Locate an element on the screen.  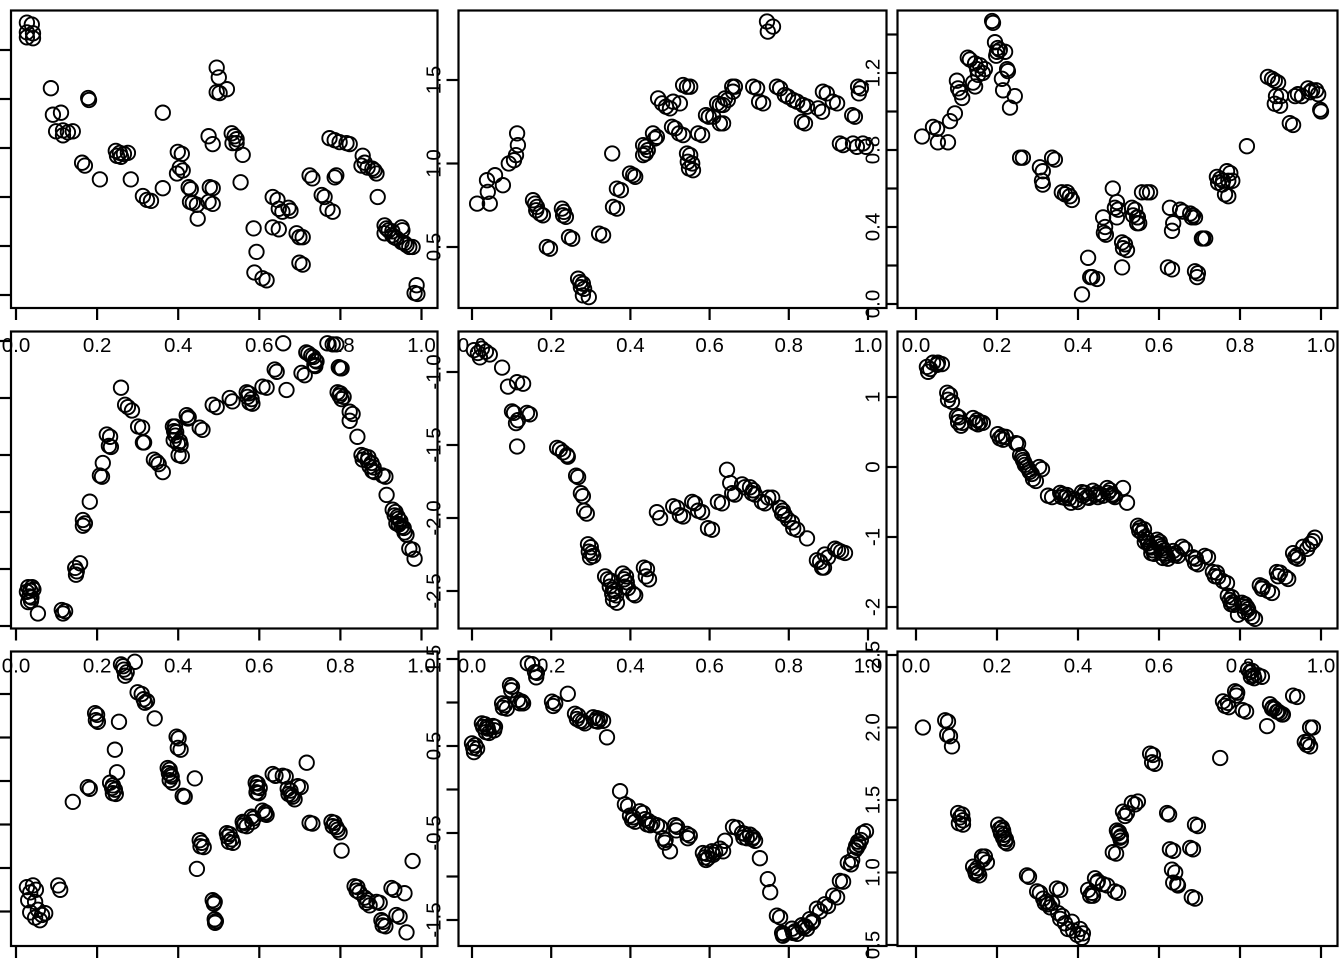
panel-1-x-tick-label: 0.0 is located at coordinates (16, 345).